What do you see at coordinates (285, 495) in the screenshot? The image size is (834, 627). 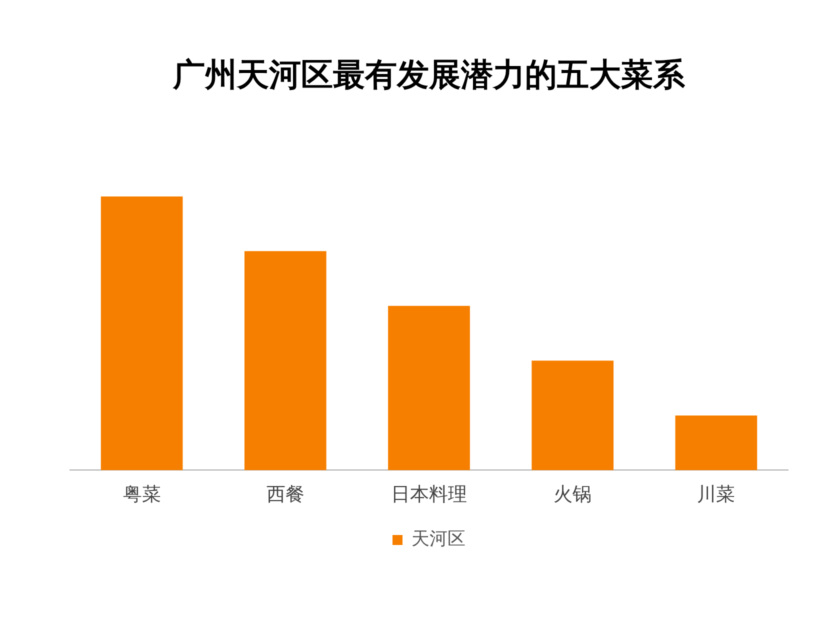 I see `x-tick-label: 西餐` at bounding box center [285, 495].